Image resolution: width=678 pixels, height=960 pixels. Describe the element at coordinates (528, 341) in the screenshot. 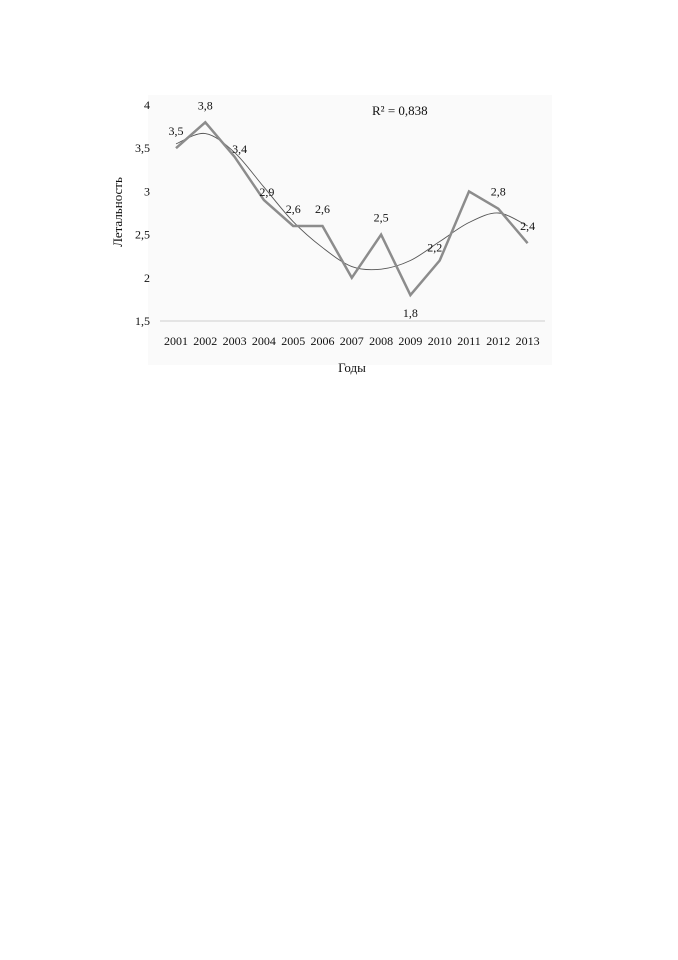

I see `x-tick-label: 2013` at that location.